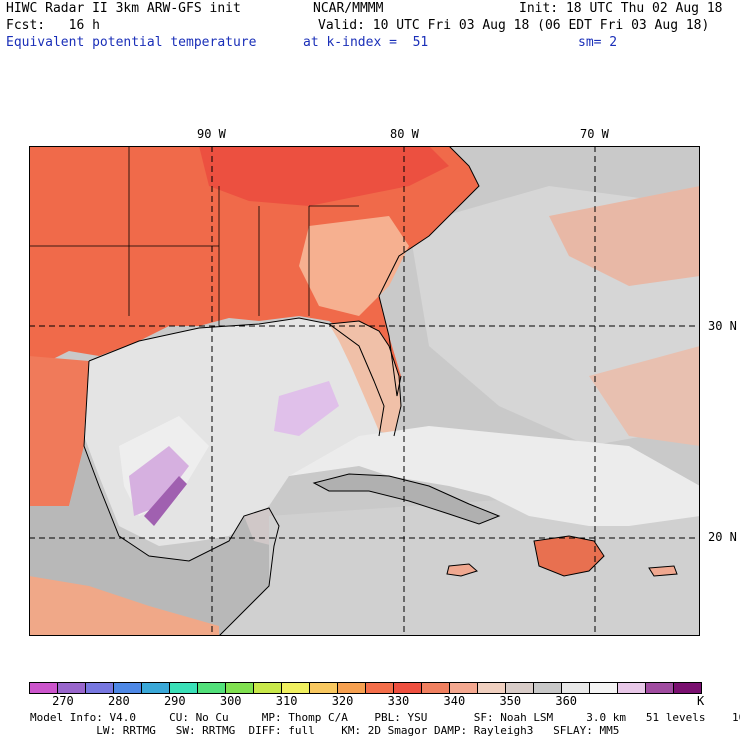 The width and height of the screenshot is (740, 740). I want to click on color-bar, so click(365, 688).